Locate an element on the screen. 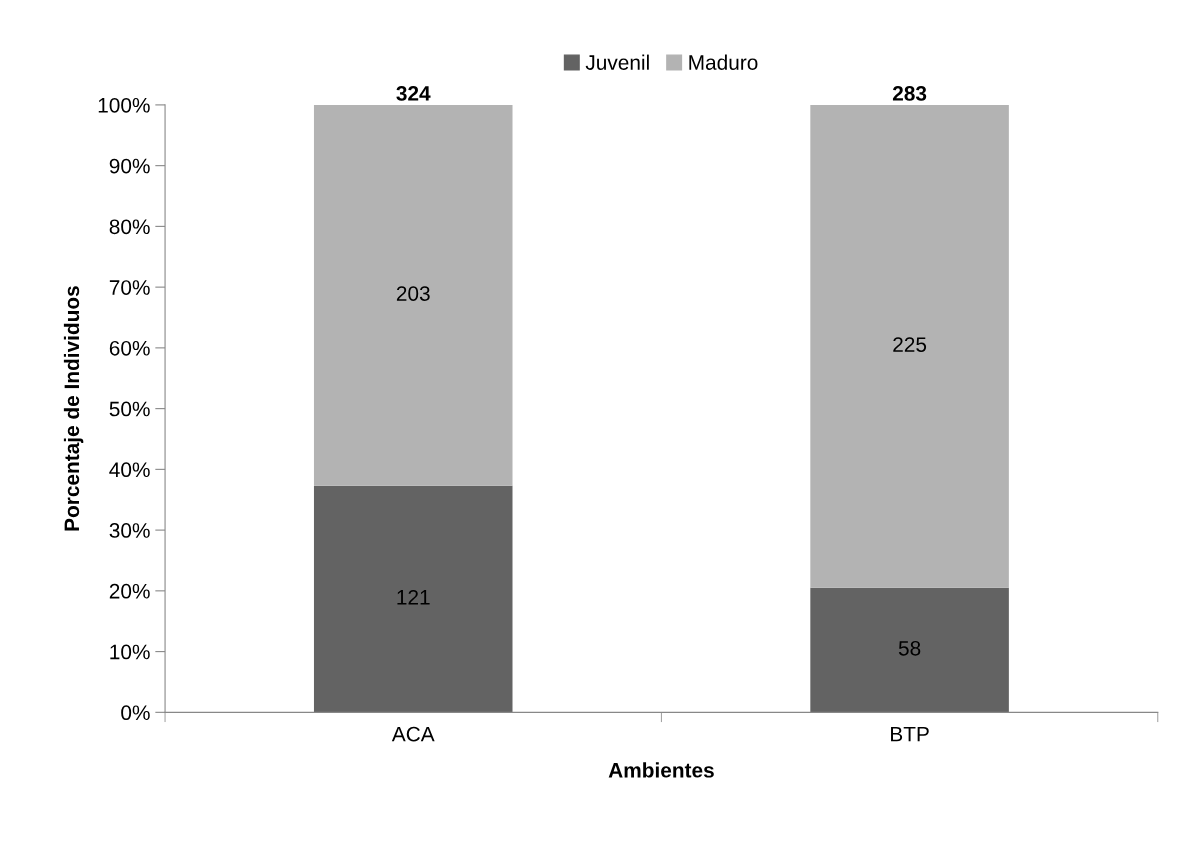 This screenshot has height=846, width=1179. y-tick-label: 100% is located at coordinates (124, 105).